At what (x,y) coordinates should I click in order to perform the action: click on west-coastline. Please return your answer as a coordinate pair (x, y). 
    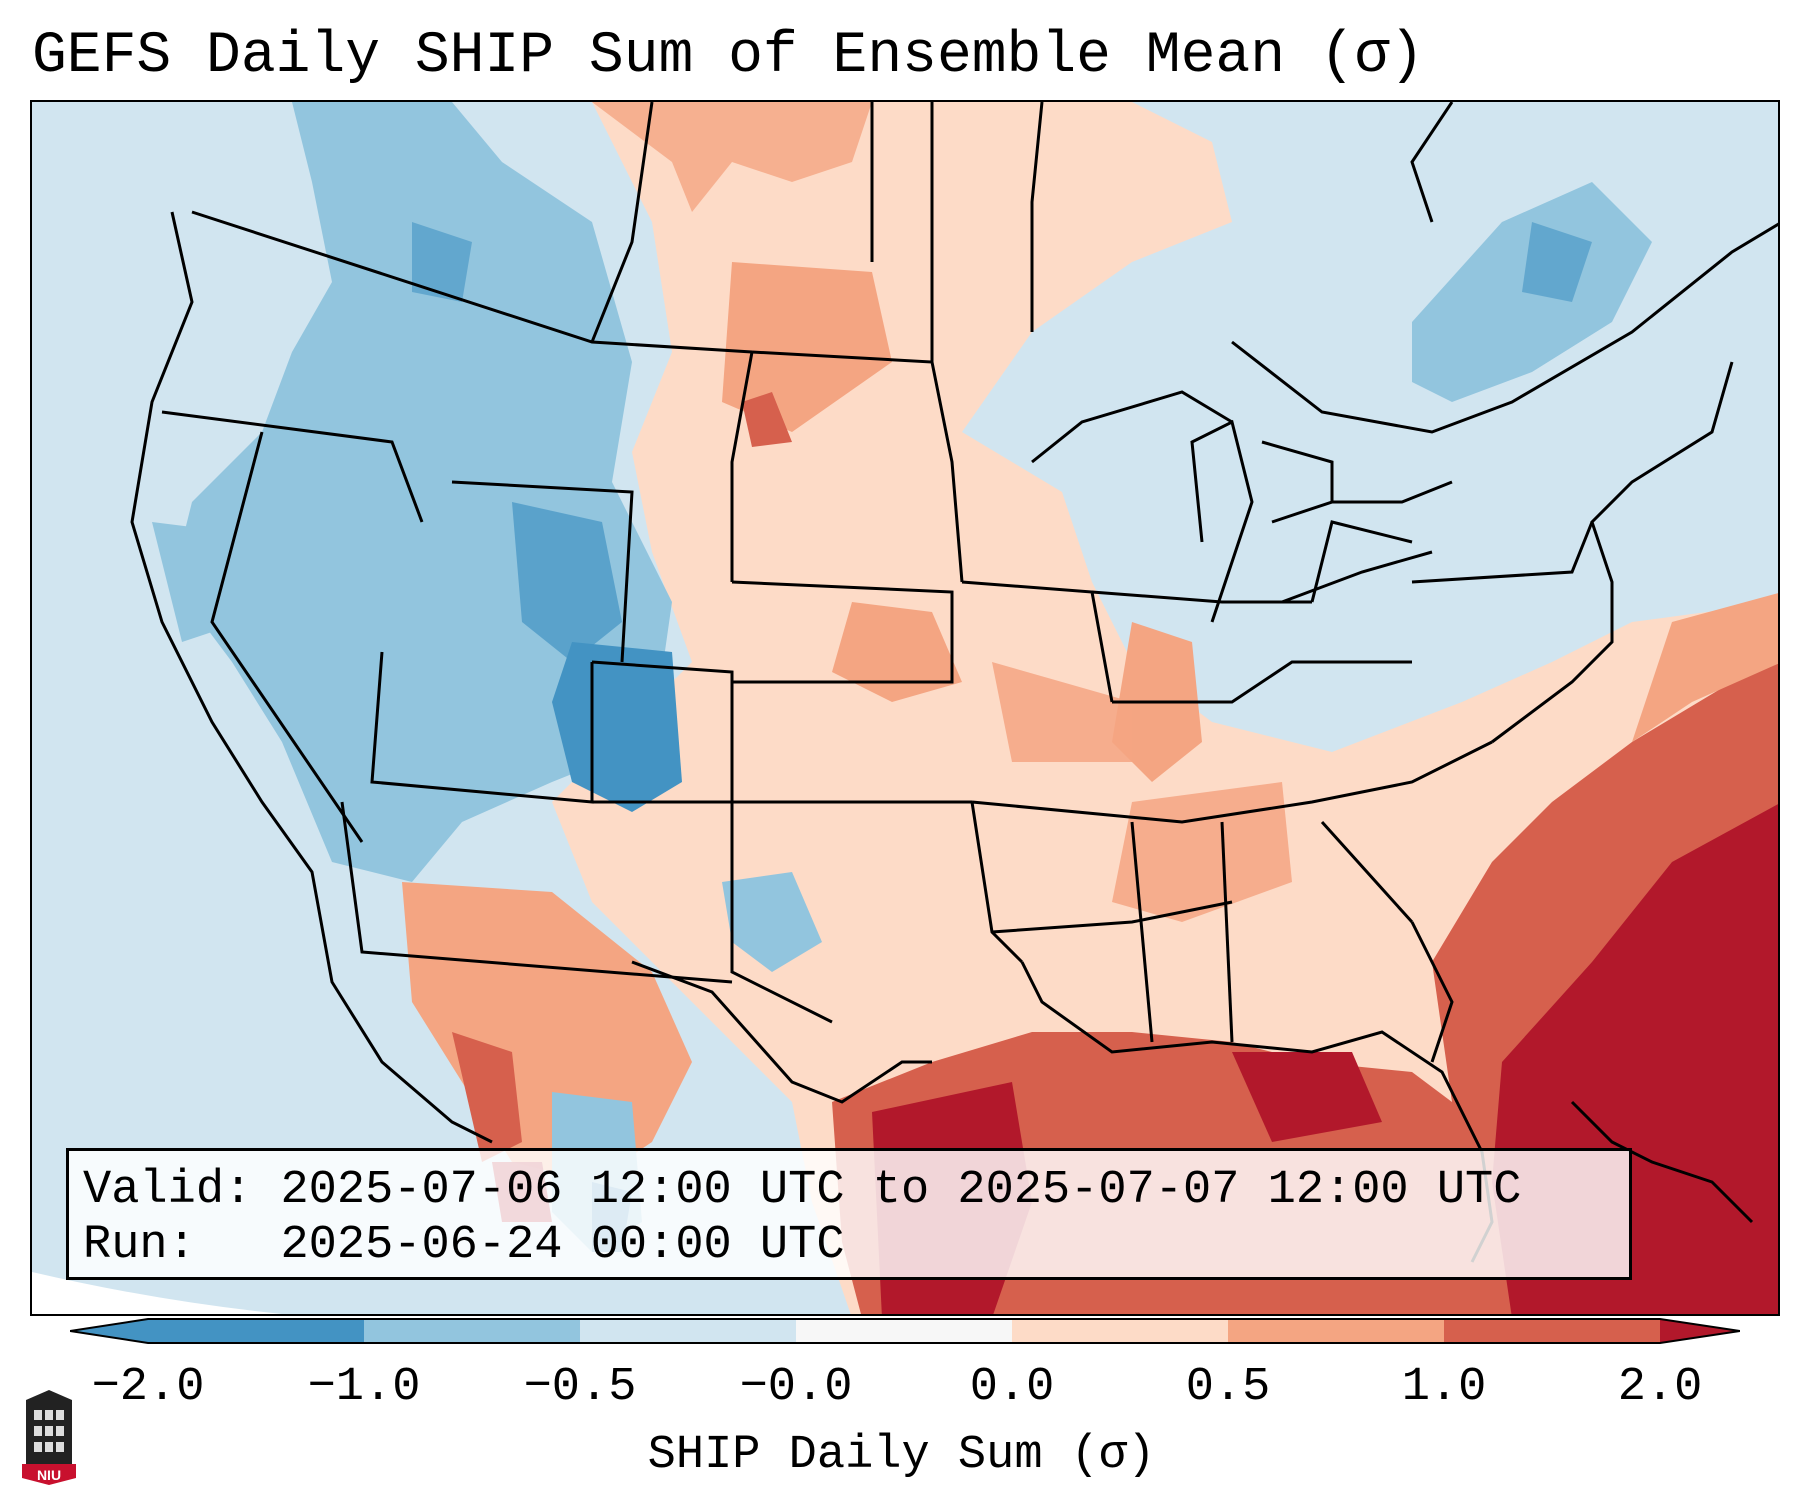
    Looking at the image, I should click on (311, 677).